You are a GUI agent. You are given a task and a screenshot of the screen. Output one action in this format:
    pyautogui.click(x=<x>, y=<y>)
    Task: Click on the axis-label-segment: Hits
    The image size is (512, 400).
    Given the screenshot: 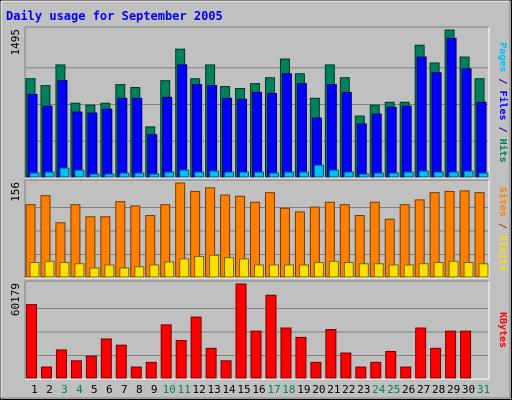 What is the action you would take?
    pyautogui.click(x=503, y=151)
    